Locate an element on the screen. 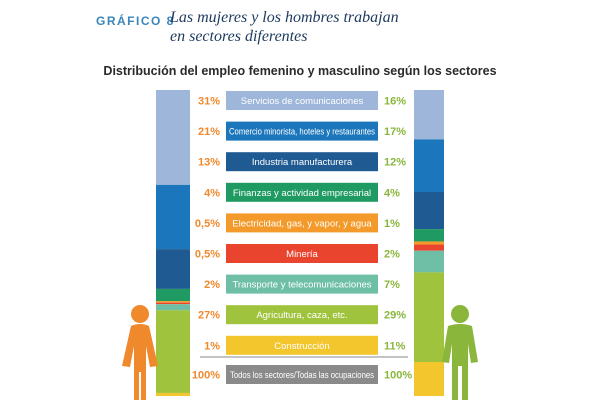  men-percent: 11% is located at coordinates (395, 346).